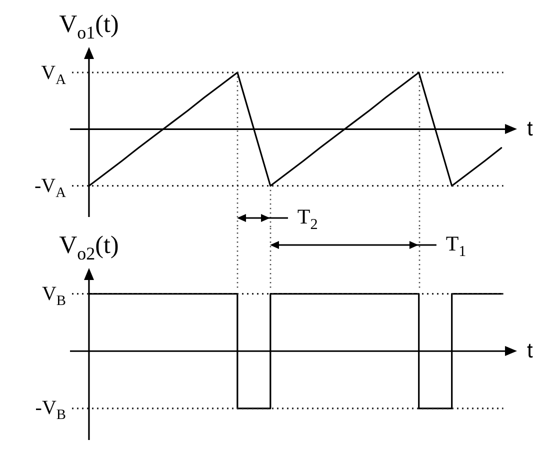  Describe the element at coordinates (50, 410) in the screenshot. I see `ref-line-label: -V$_{B}$` at that location.